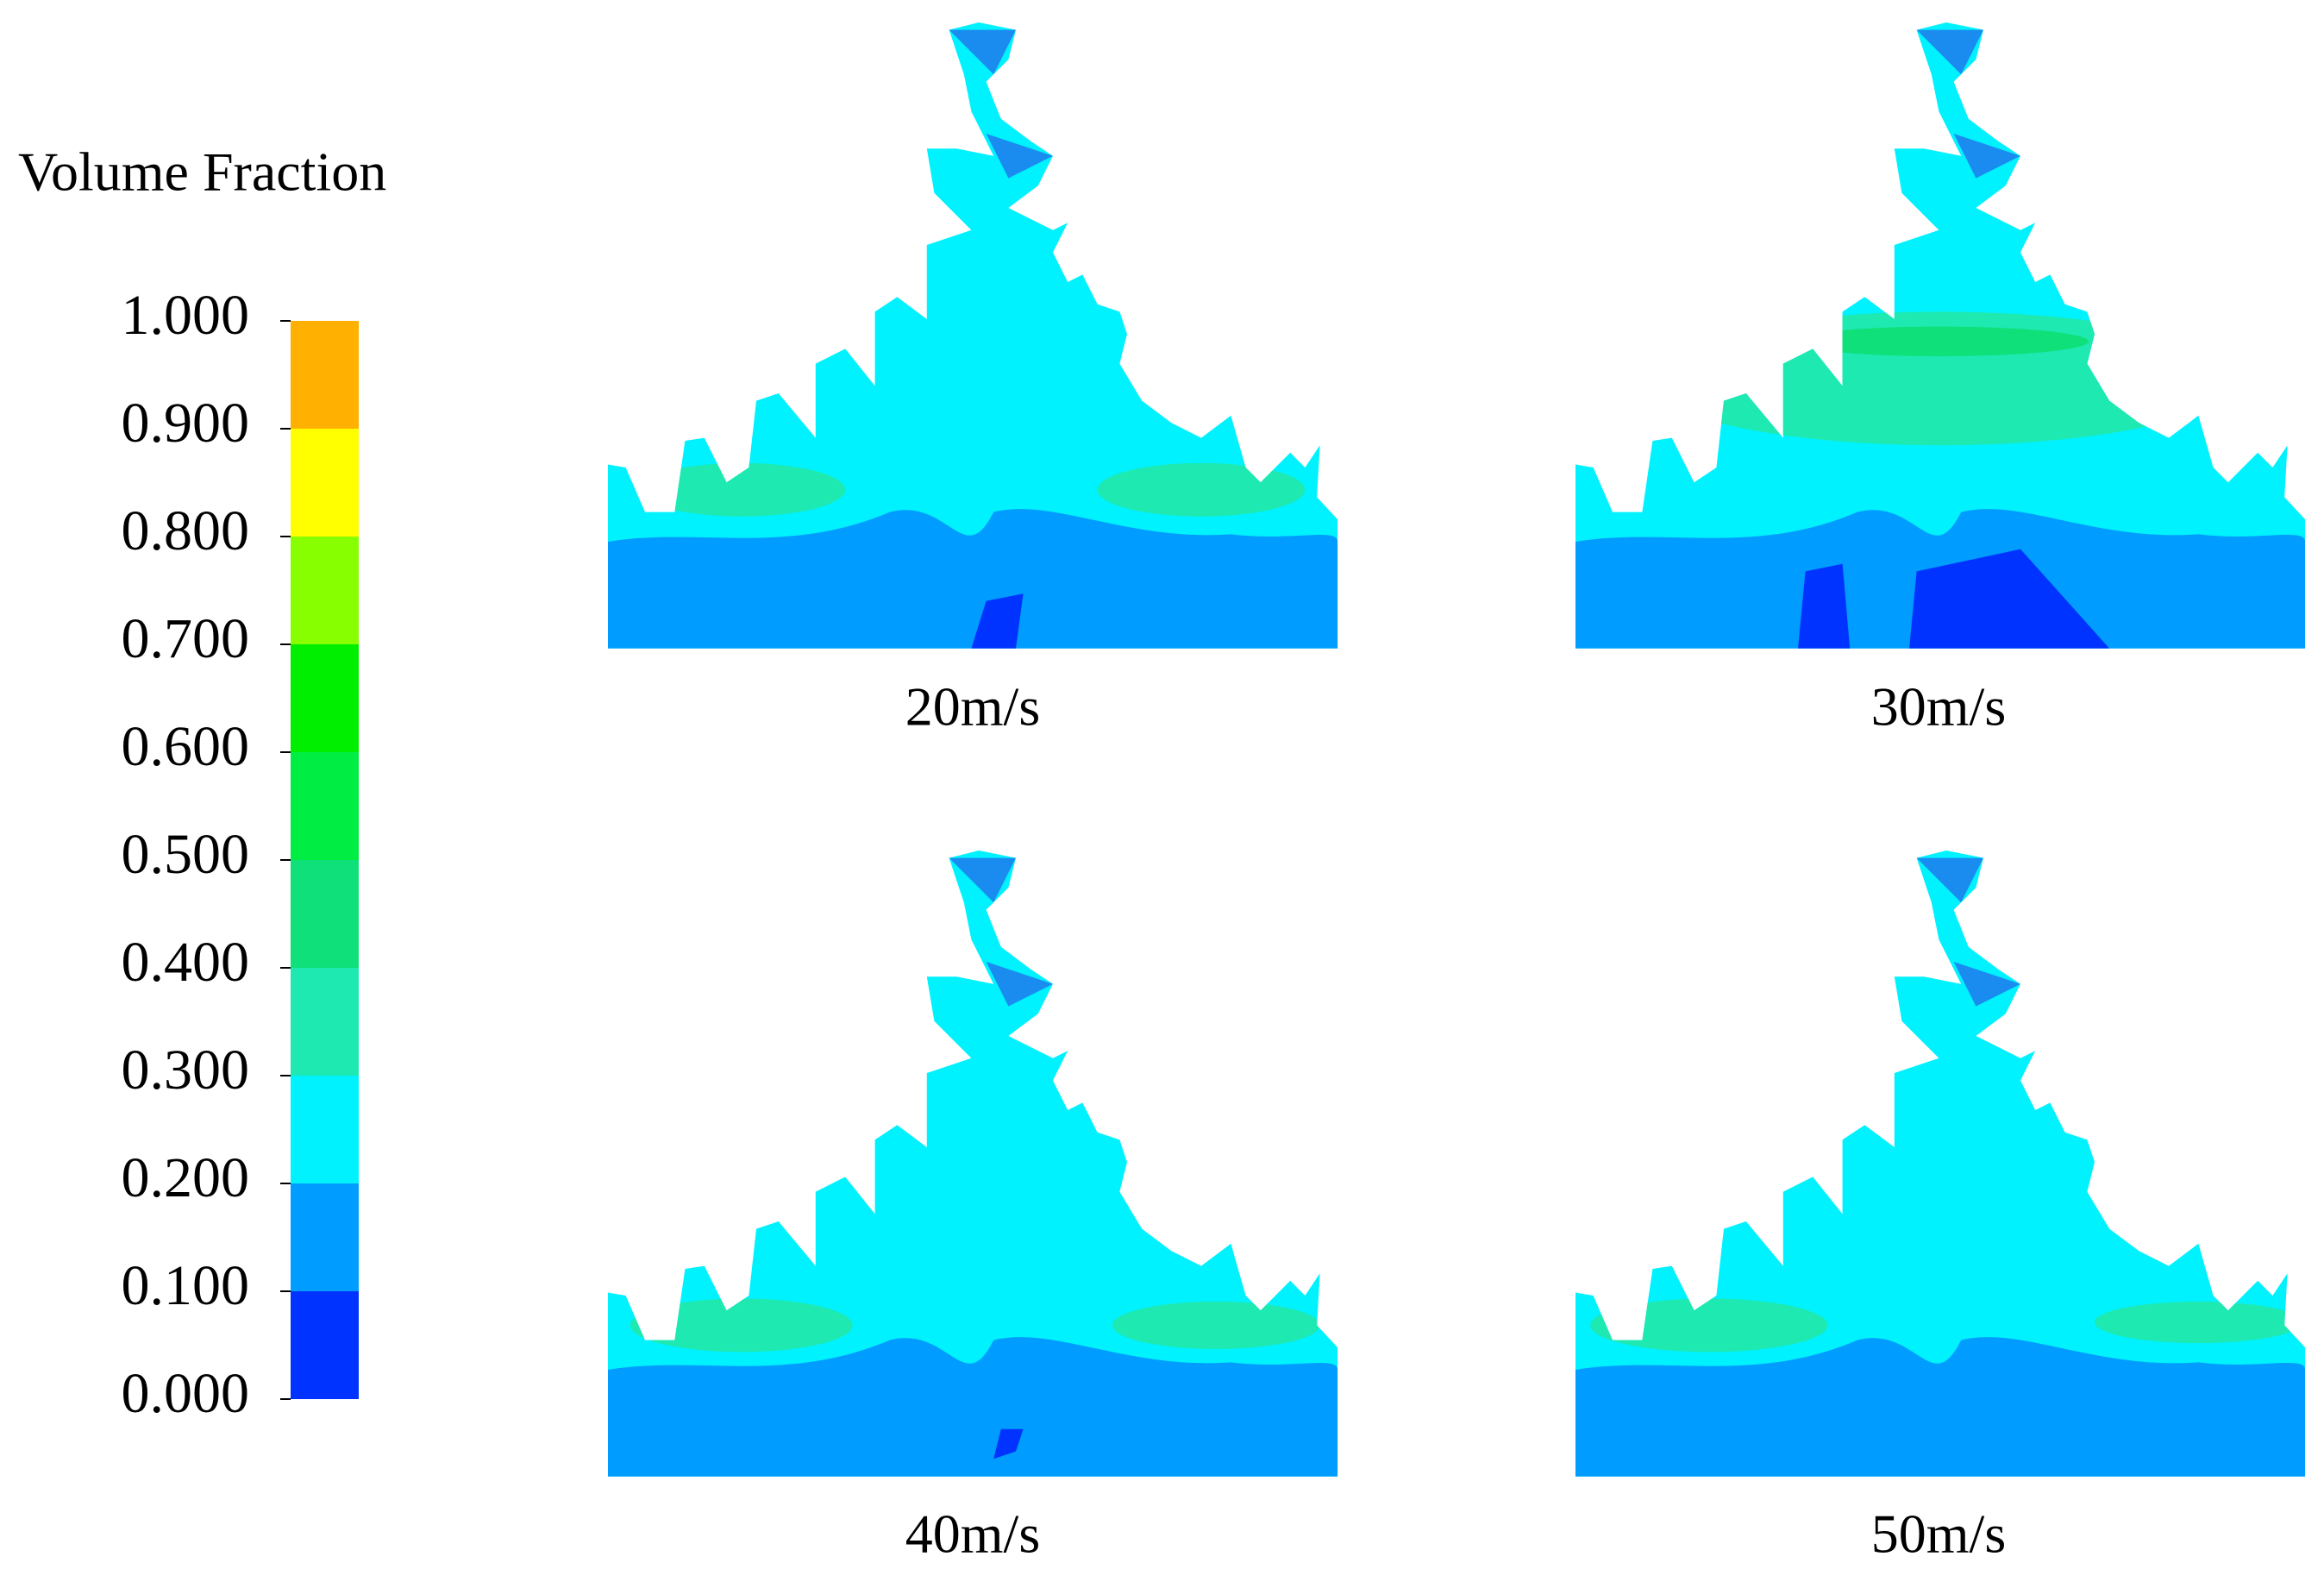 This screenshot has width=2324, height=1588. Describe the element at coordinates (186, 1285) in the screenshot. I see `tick-label: 0.100` at that location.